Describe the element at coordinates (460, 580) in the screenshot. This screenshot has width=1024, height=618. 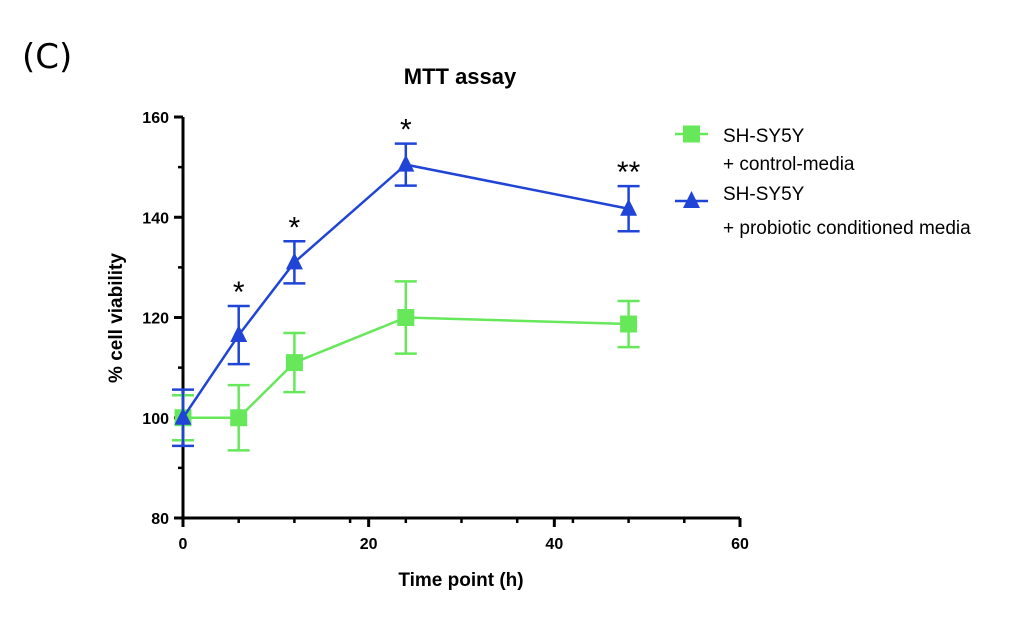
I see `x-axis-title: Time point (h)` at that location.